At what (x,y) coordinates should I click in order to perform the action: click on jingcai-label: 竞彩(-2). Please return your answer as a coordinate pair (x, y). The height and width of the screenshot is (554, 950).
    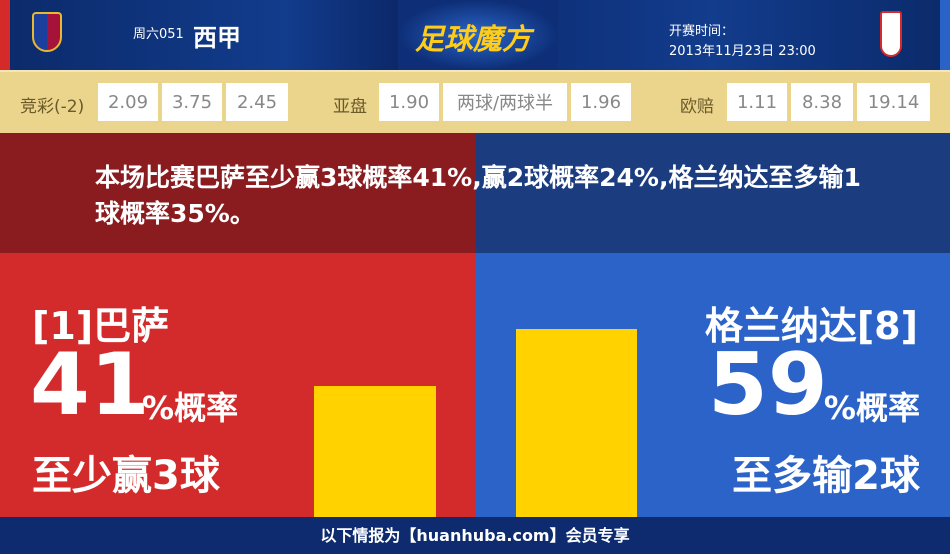
    Looking at the image, I should click on (52, 107).